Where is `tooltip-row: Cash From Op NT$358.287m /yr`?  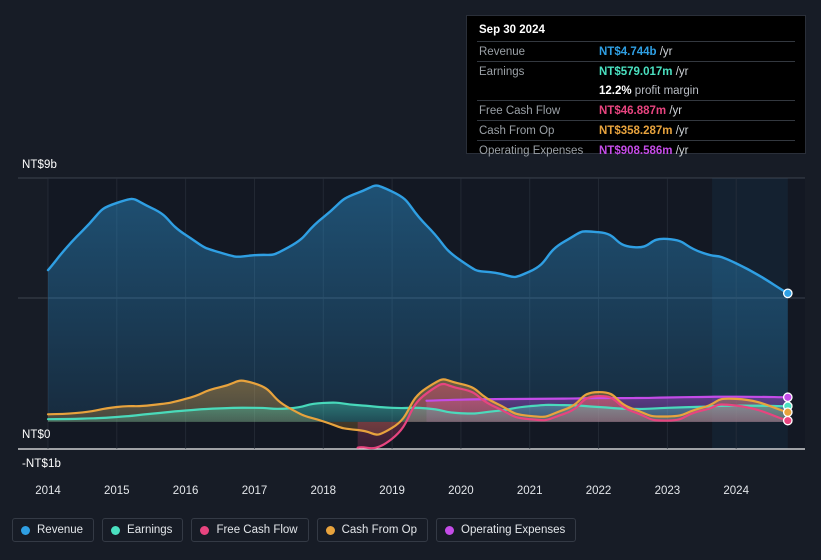 tooltip-row: Cash From Op NT$358.287m /yr is located at coordinates (636, 130).